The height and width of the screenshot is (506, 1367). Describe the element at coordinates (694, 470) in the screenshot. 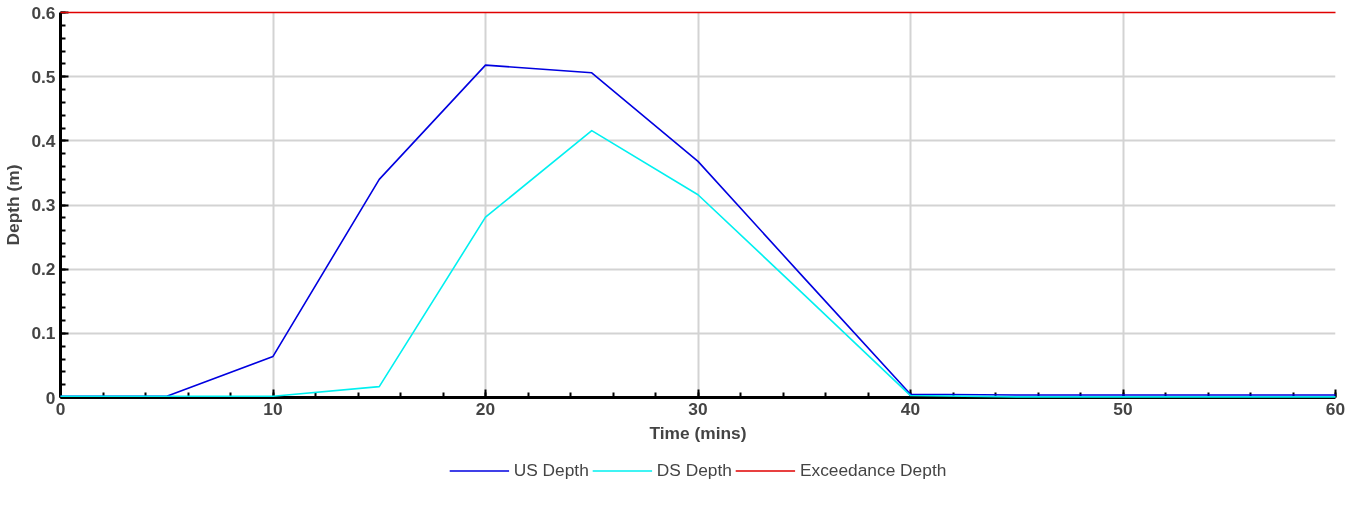

I see `legend-label: DS Depth` at that location.